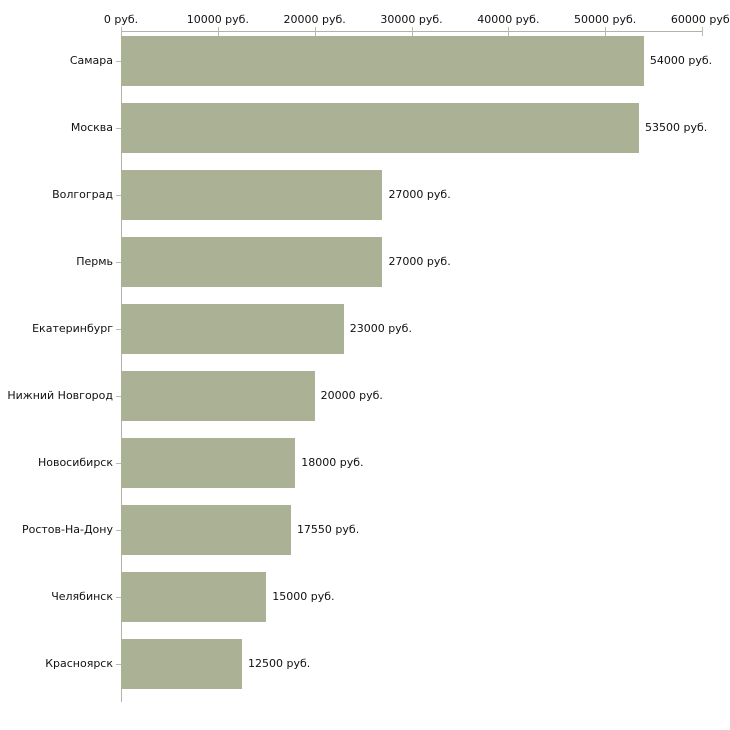 Image resolution: width=730 pixels, height=730 pixels. I want to click on category-label: Екатеринбург, so click(72, 328).